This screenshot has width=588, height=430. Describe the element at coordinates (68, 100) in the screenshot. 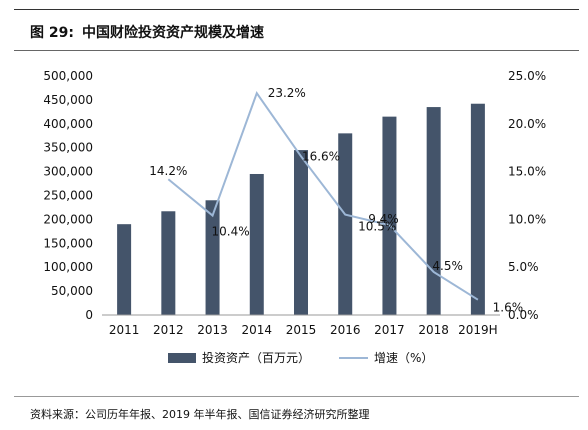

I see `y-left-tick-label: 450,000` at that location.